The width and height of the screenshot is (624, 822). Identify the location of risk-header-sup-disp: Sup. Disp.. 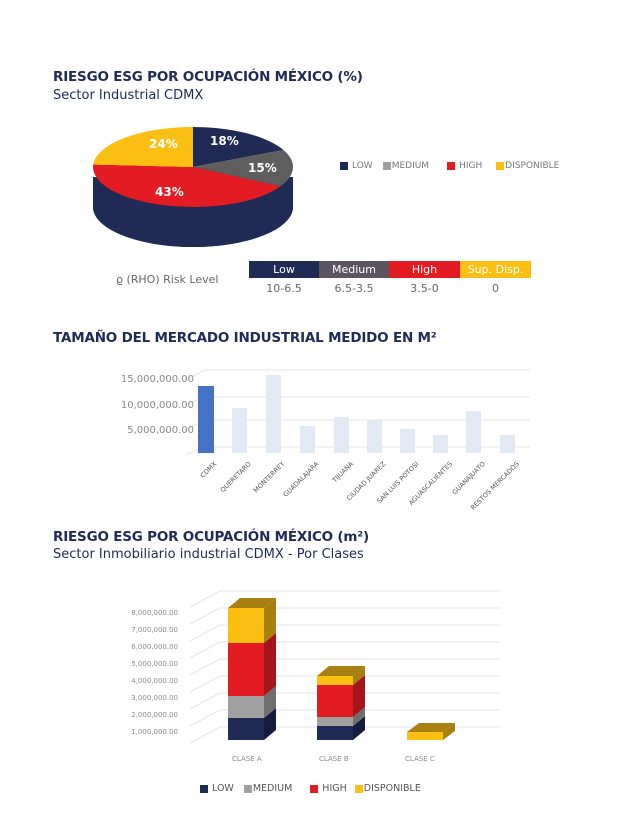
(495, 269).